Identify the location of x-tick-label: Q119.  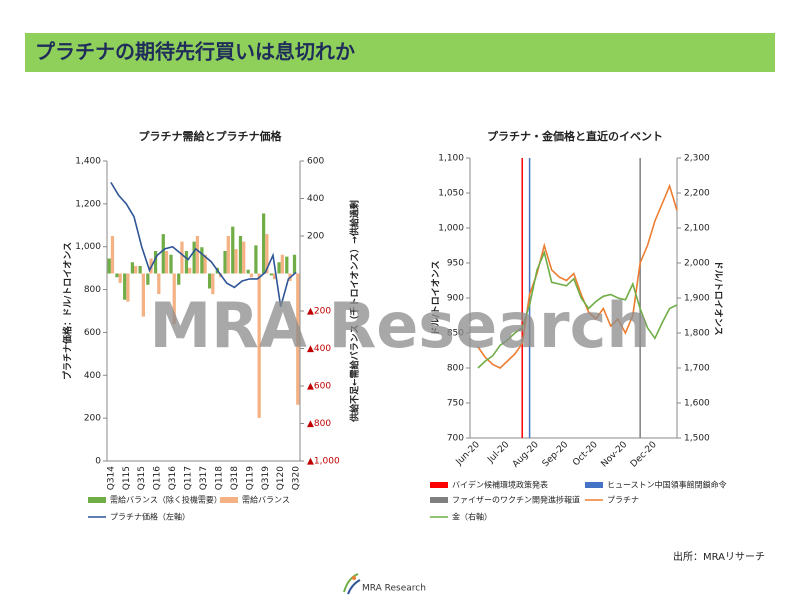
(250, 478).